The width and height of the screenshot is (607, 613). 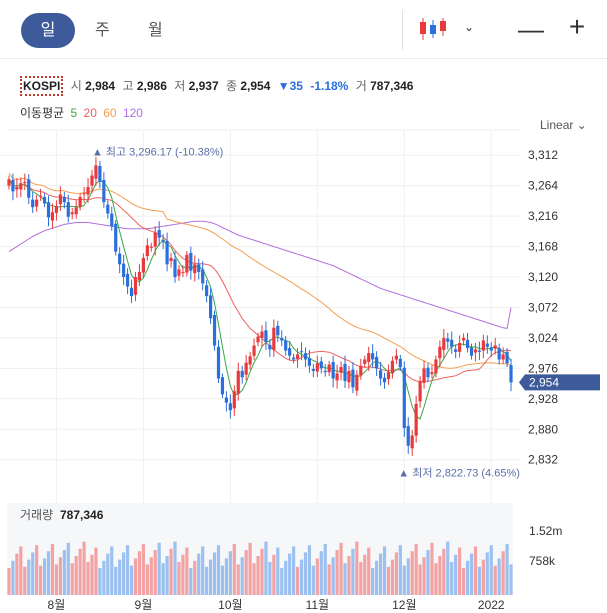 I want to click on min-annotation: ▲ 최저 2,822.73 (4.65%), so click(x=459, y=473).